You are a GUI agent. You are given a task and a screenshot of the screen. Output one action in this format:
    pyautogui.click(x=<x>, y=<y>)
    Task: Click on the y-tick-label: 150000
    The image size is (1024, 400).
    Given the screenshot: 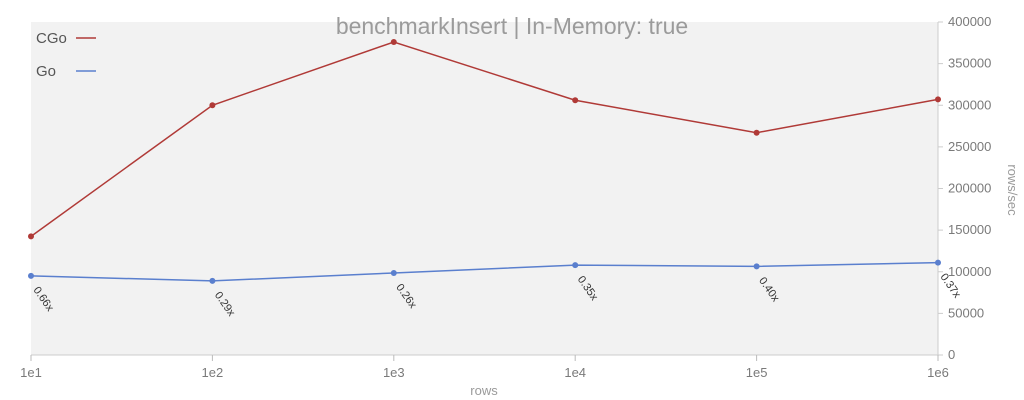 What is the action you would take?
    pyautogui.click(x=969, y=229)
    